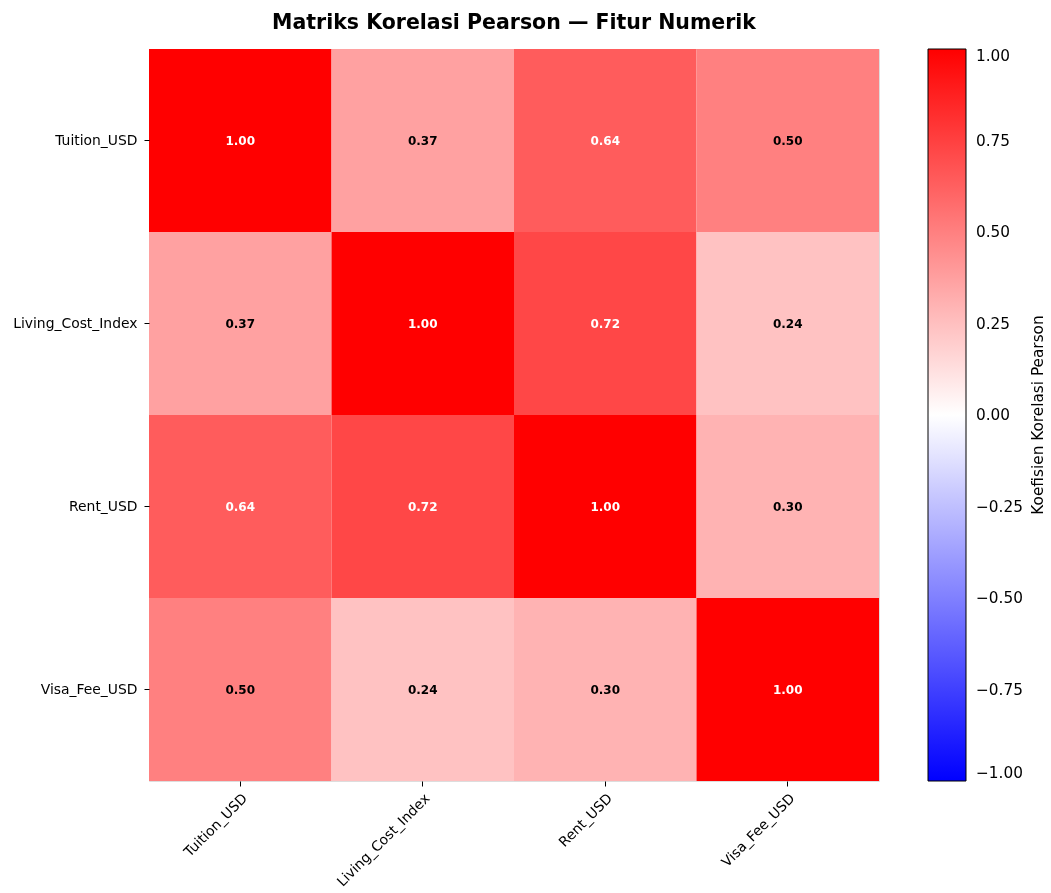 This screenshot has height=893, width=1051. I want to click on color-bar-label: 0.50, so click(993, 232).